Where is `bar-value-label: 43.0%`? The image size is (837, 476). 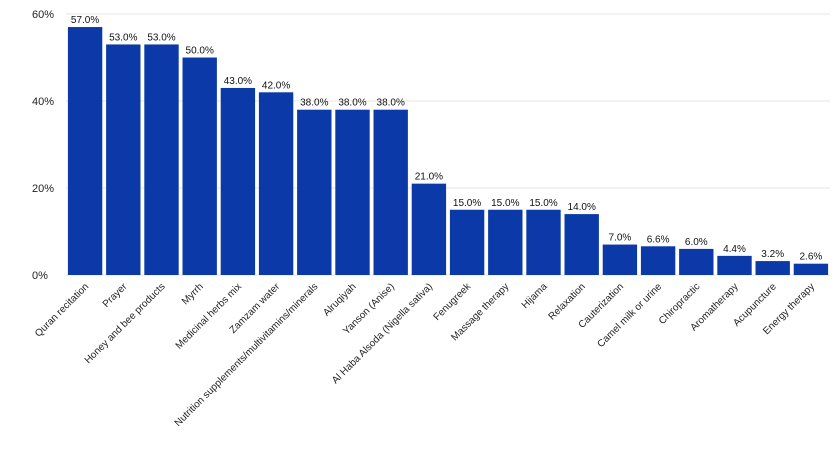 bar-value-label: 43.0% is located at coordinates (238, 81).